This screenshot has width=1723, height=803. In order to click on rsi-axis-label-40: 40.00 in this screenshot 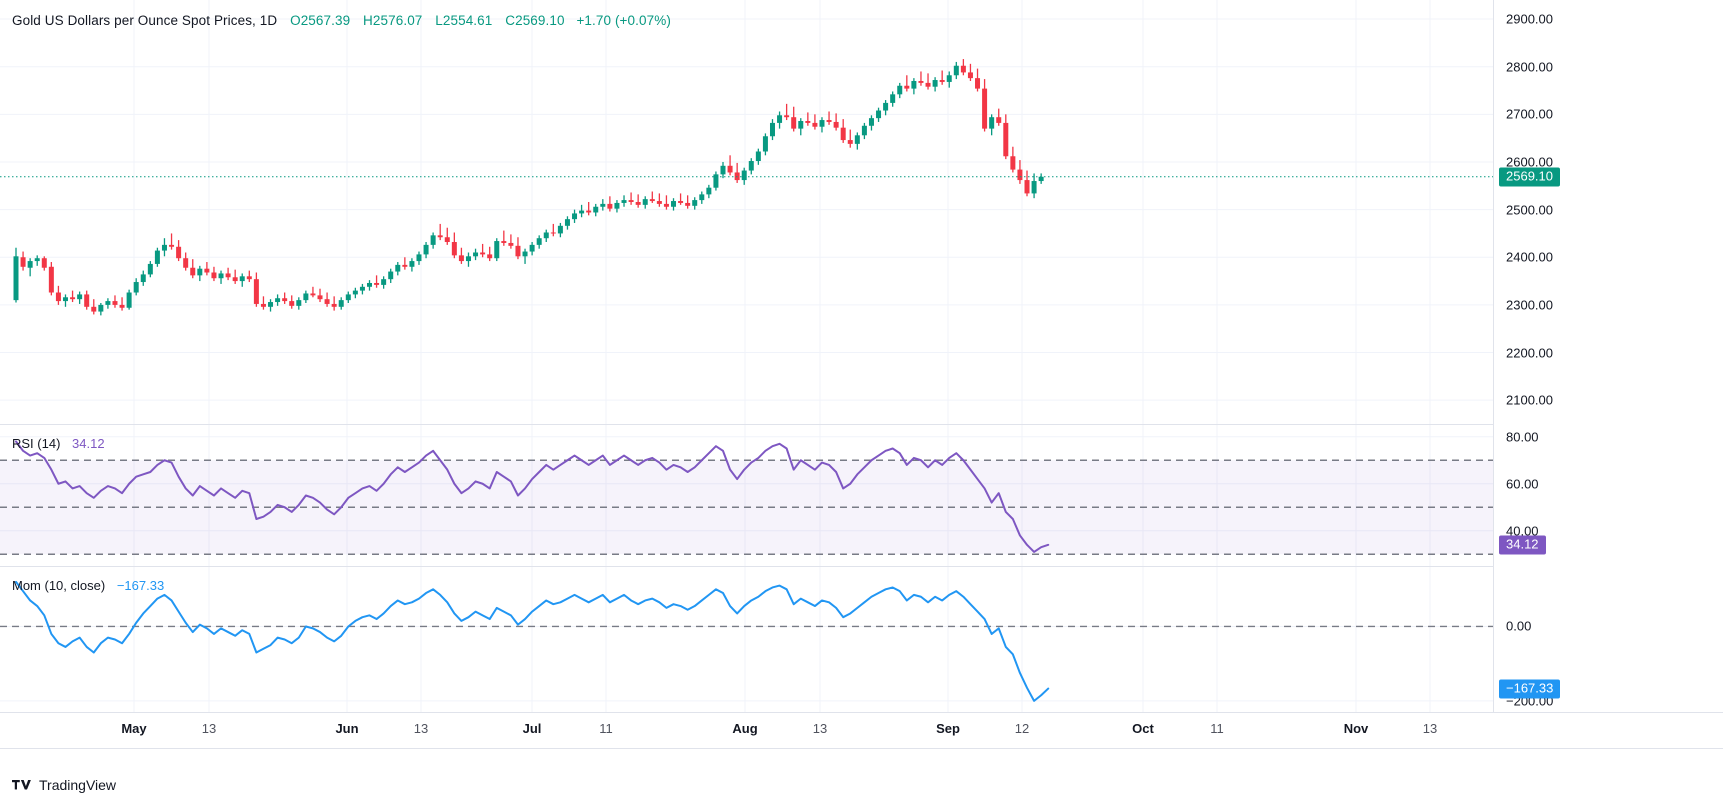, I will do `click(1522, 531)`.